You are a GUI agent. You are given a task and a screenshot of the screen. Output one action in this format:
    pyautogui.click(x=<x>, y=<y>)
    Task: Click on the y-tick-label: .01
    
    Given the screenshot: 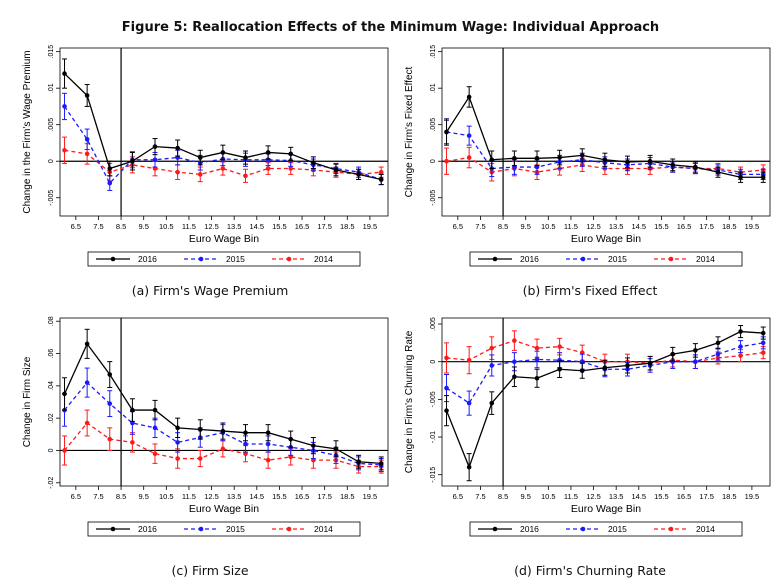 What is the action you would take?
    pyautogui.click(x=433, y=88)
    